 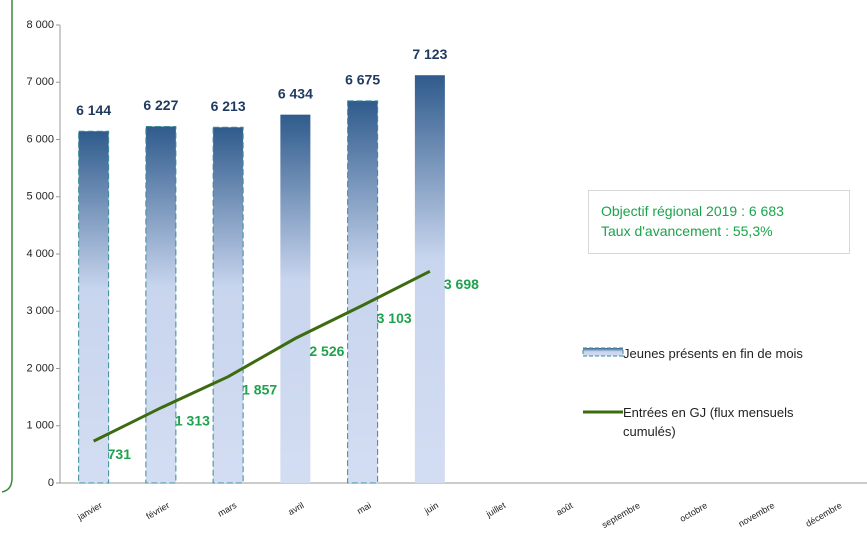 What do you see at coordinates (51, 483) in the screenshot?
I see `y-tick-label: 0` at bounding box center [51, 483].